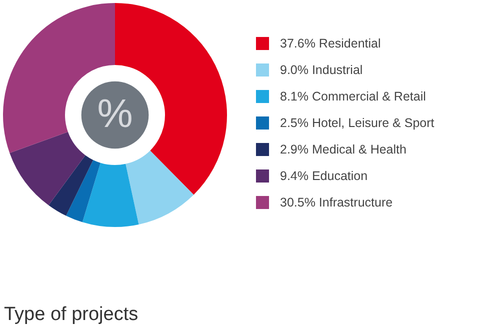  Describe the element at coordinates (343, 149) in the screenshot. I see `legend-label: 2.9% Medical & Health` at that location.